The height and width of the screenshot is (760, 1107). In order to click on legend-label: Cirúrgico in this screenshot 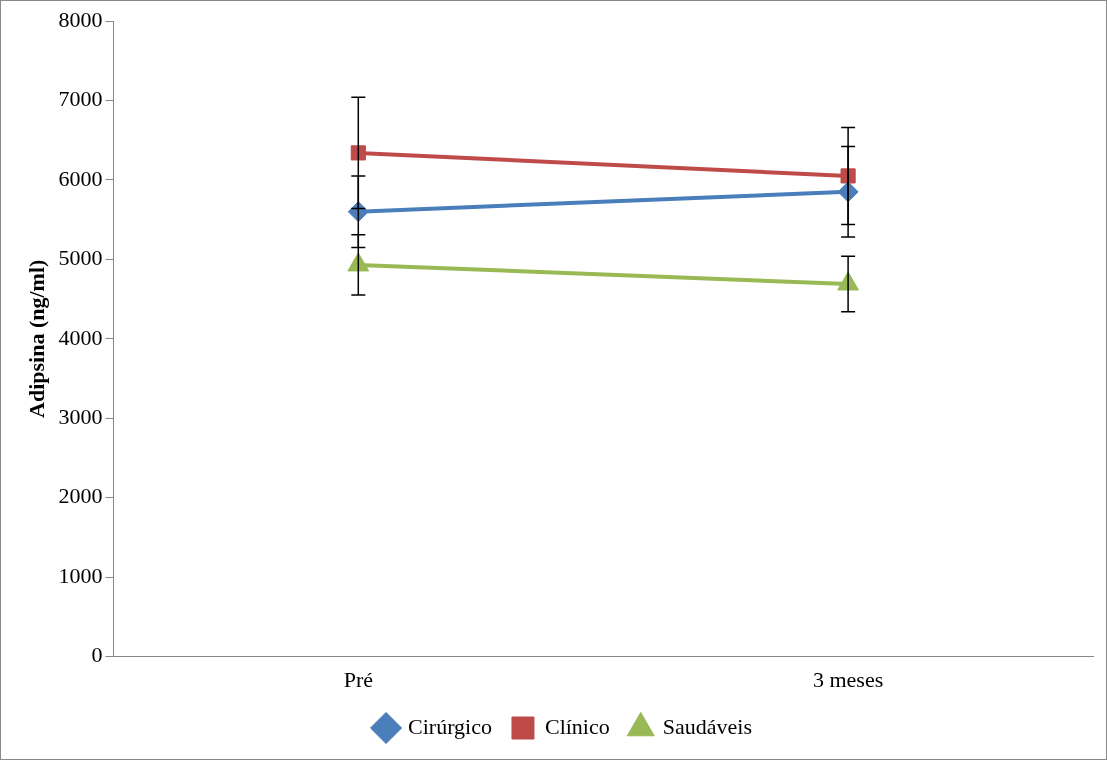, I will do `click(450, 726)`.